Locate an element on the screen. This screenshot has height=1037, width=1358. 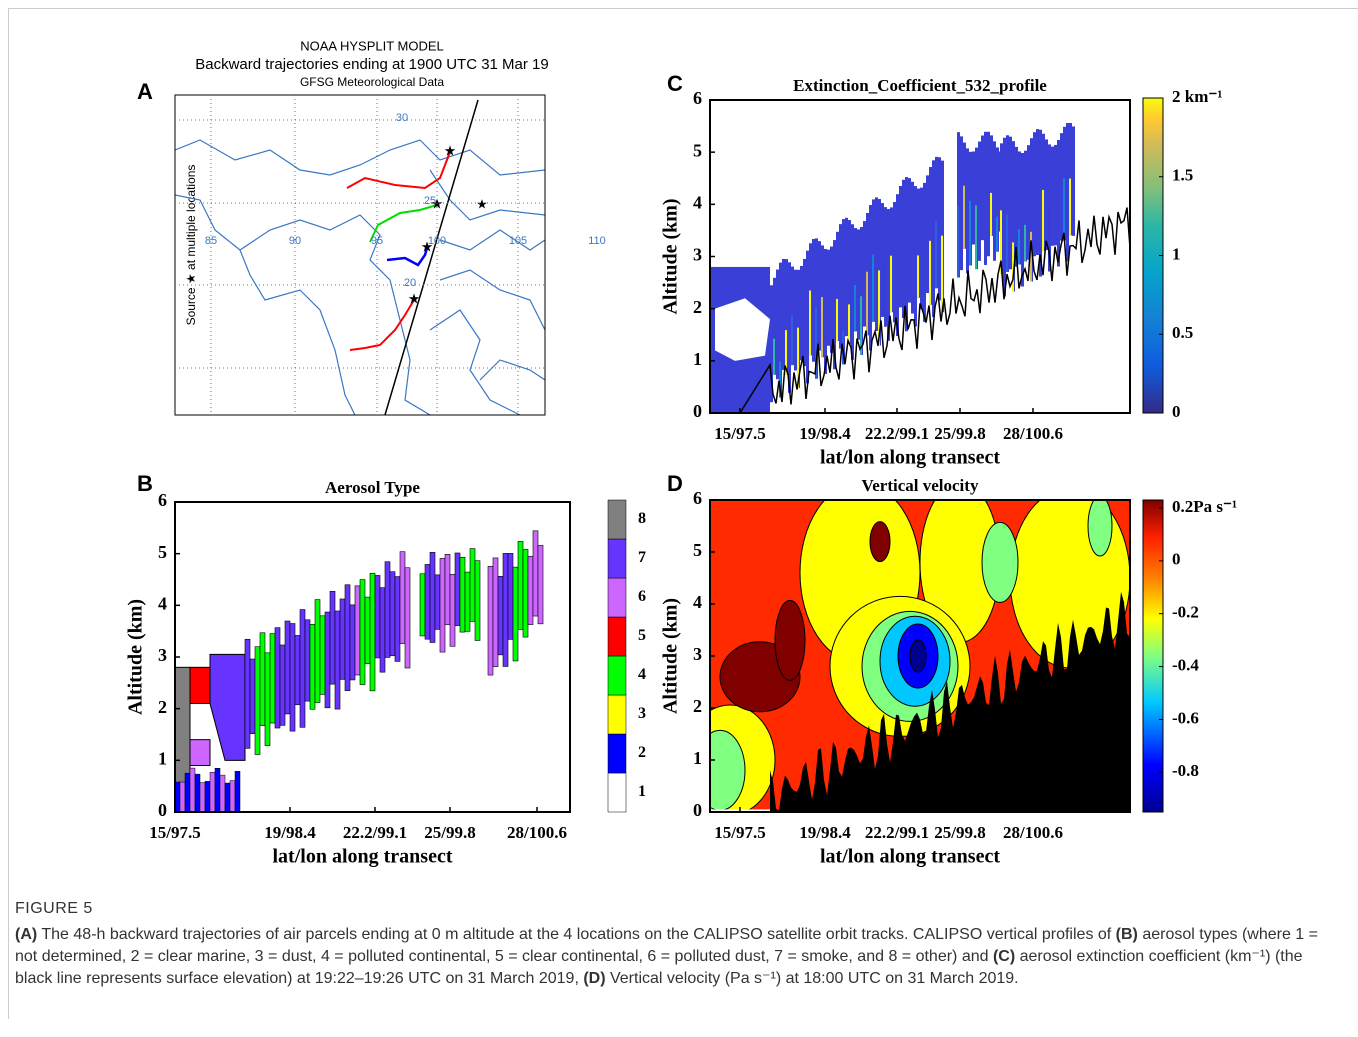
colorbar-label: 3 is located at coordinates (642, 713).